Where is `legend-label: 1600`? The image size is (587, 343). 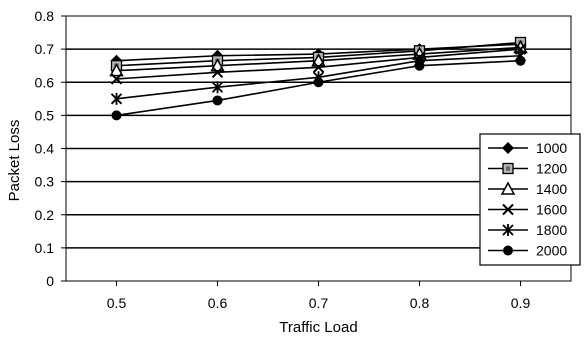
legend-label: 1600 is located at coordinates (551, 210).